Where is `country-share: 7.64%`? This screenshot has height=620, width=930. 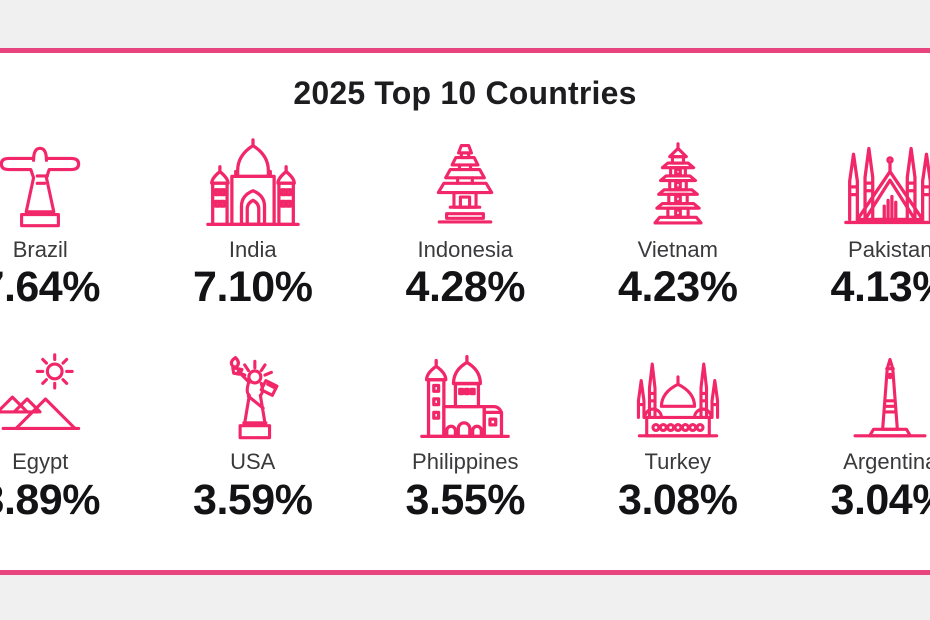
country-share: 7.64% is located at coordinates (50, 287).